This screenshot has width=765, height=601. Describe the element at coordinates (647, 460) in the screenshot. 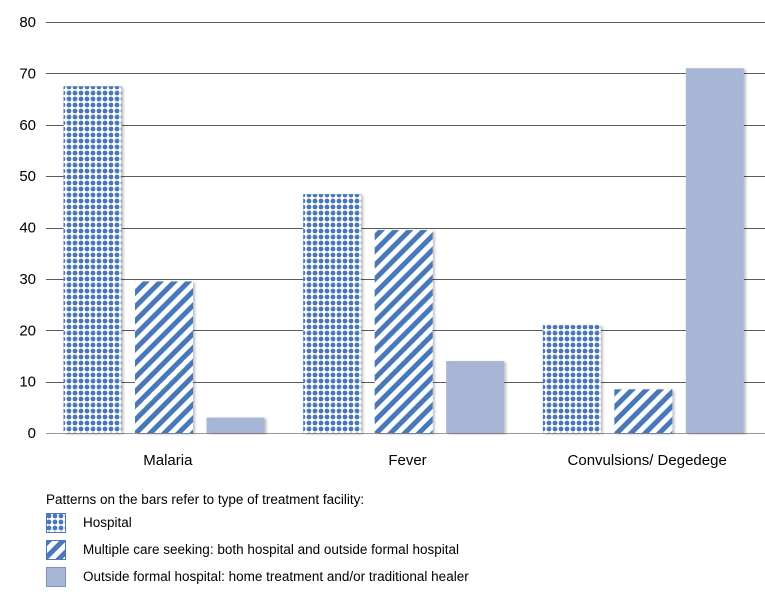

I see `x-category-label: Convulsions/ Degedege` at that location.